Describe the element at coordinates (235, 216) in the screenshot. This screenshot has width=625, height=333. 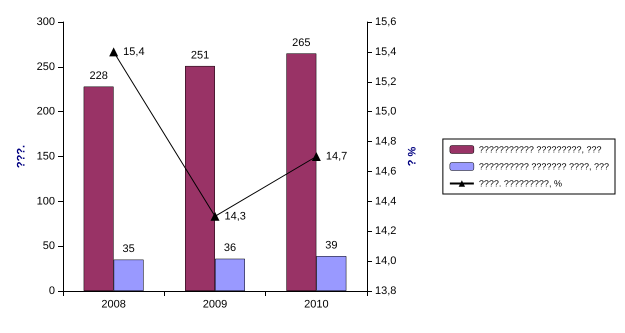
I see `data-label: 14,3` at that location.